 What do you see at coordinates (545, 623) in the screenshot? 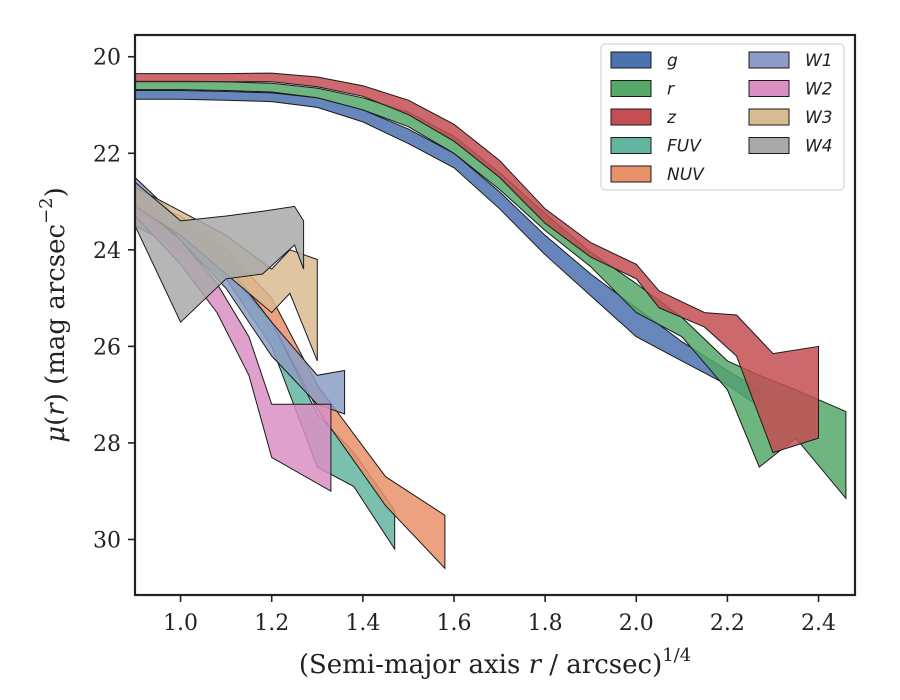
I see `x-tick-label: 1.8` at bounding box center [545, 623].